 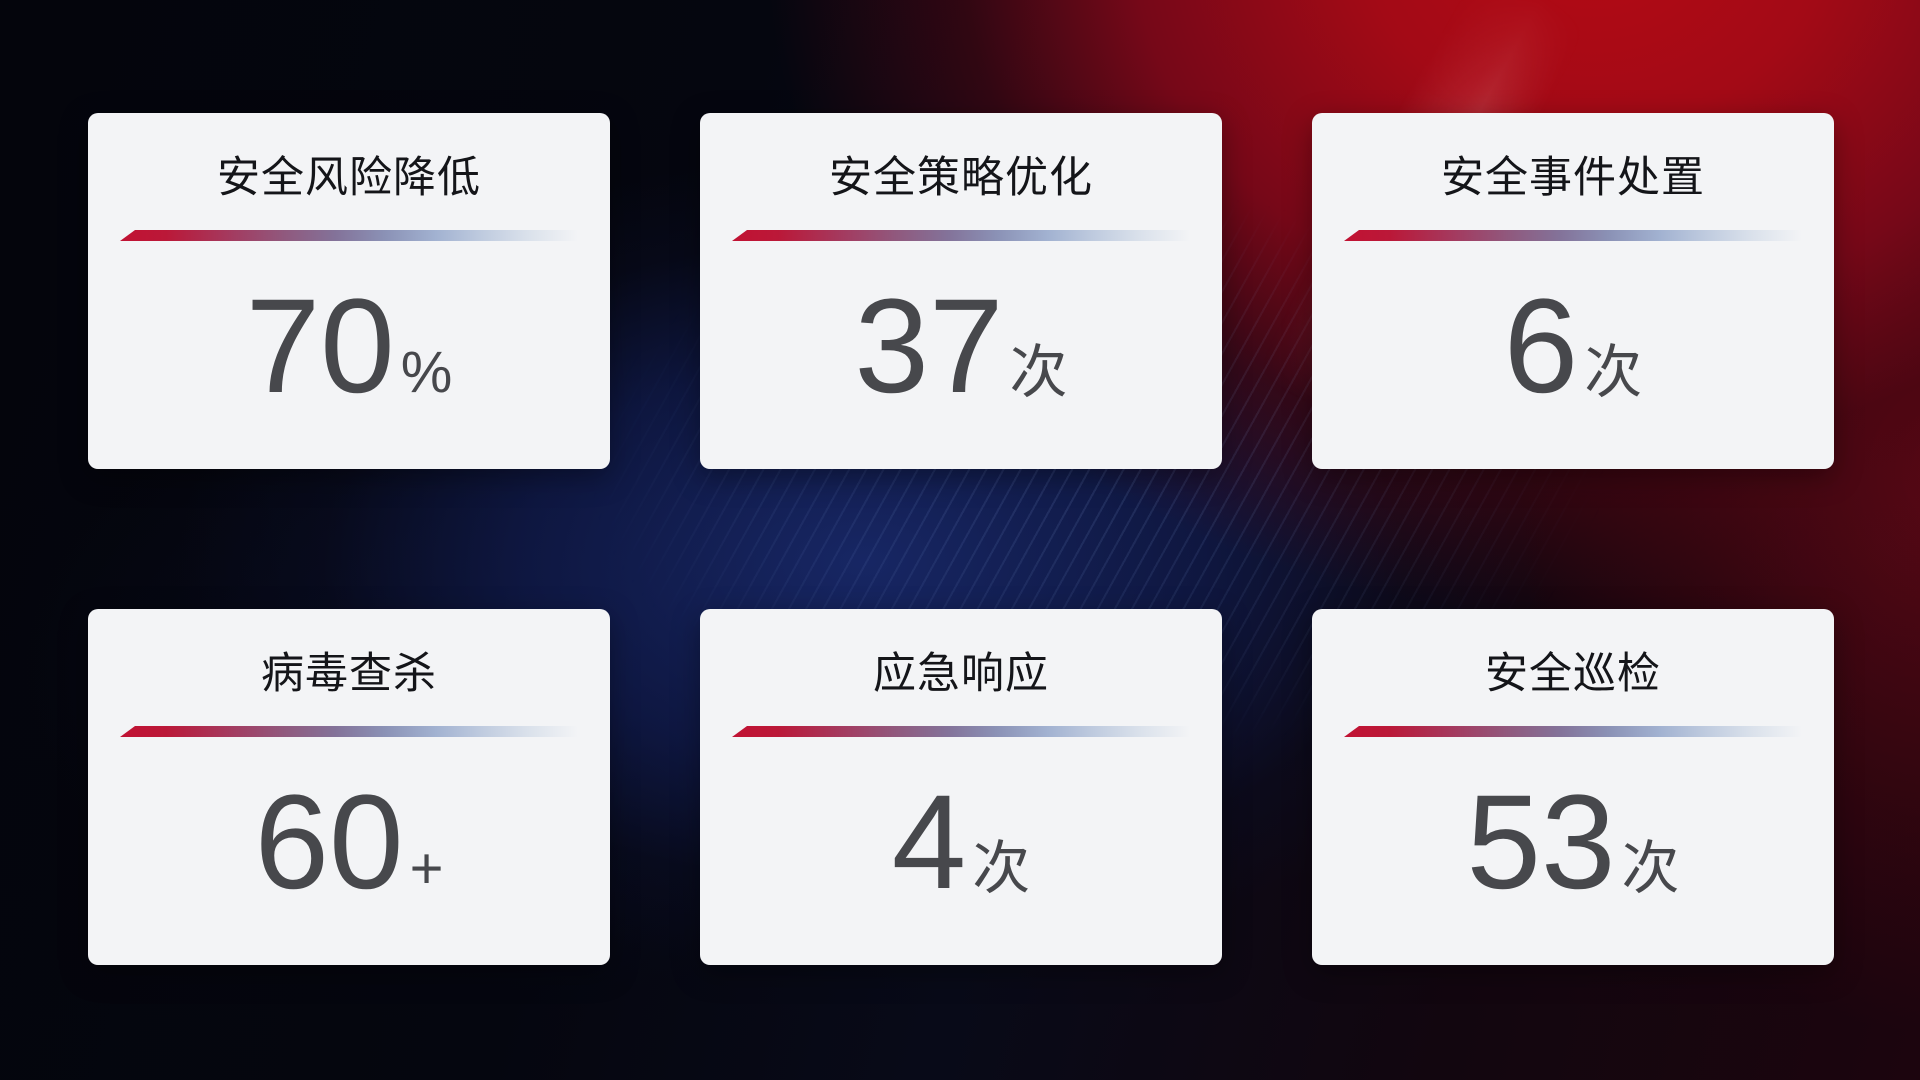 I want to click on stat-value: 4, so click(x=929, y=842).